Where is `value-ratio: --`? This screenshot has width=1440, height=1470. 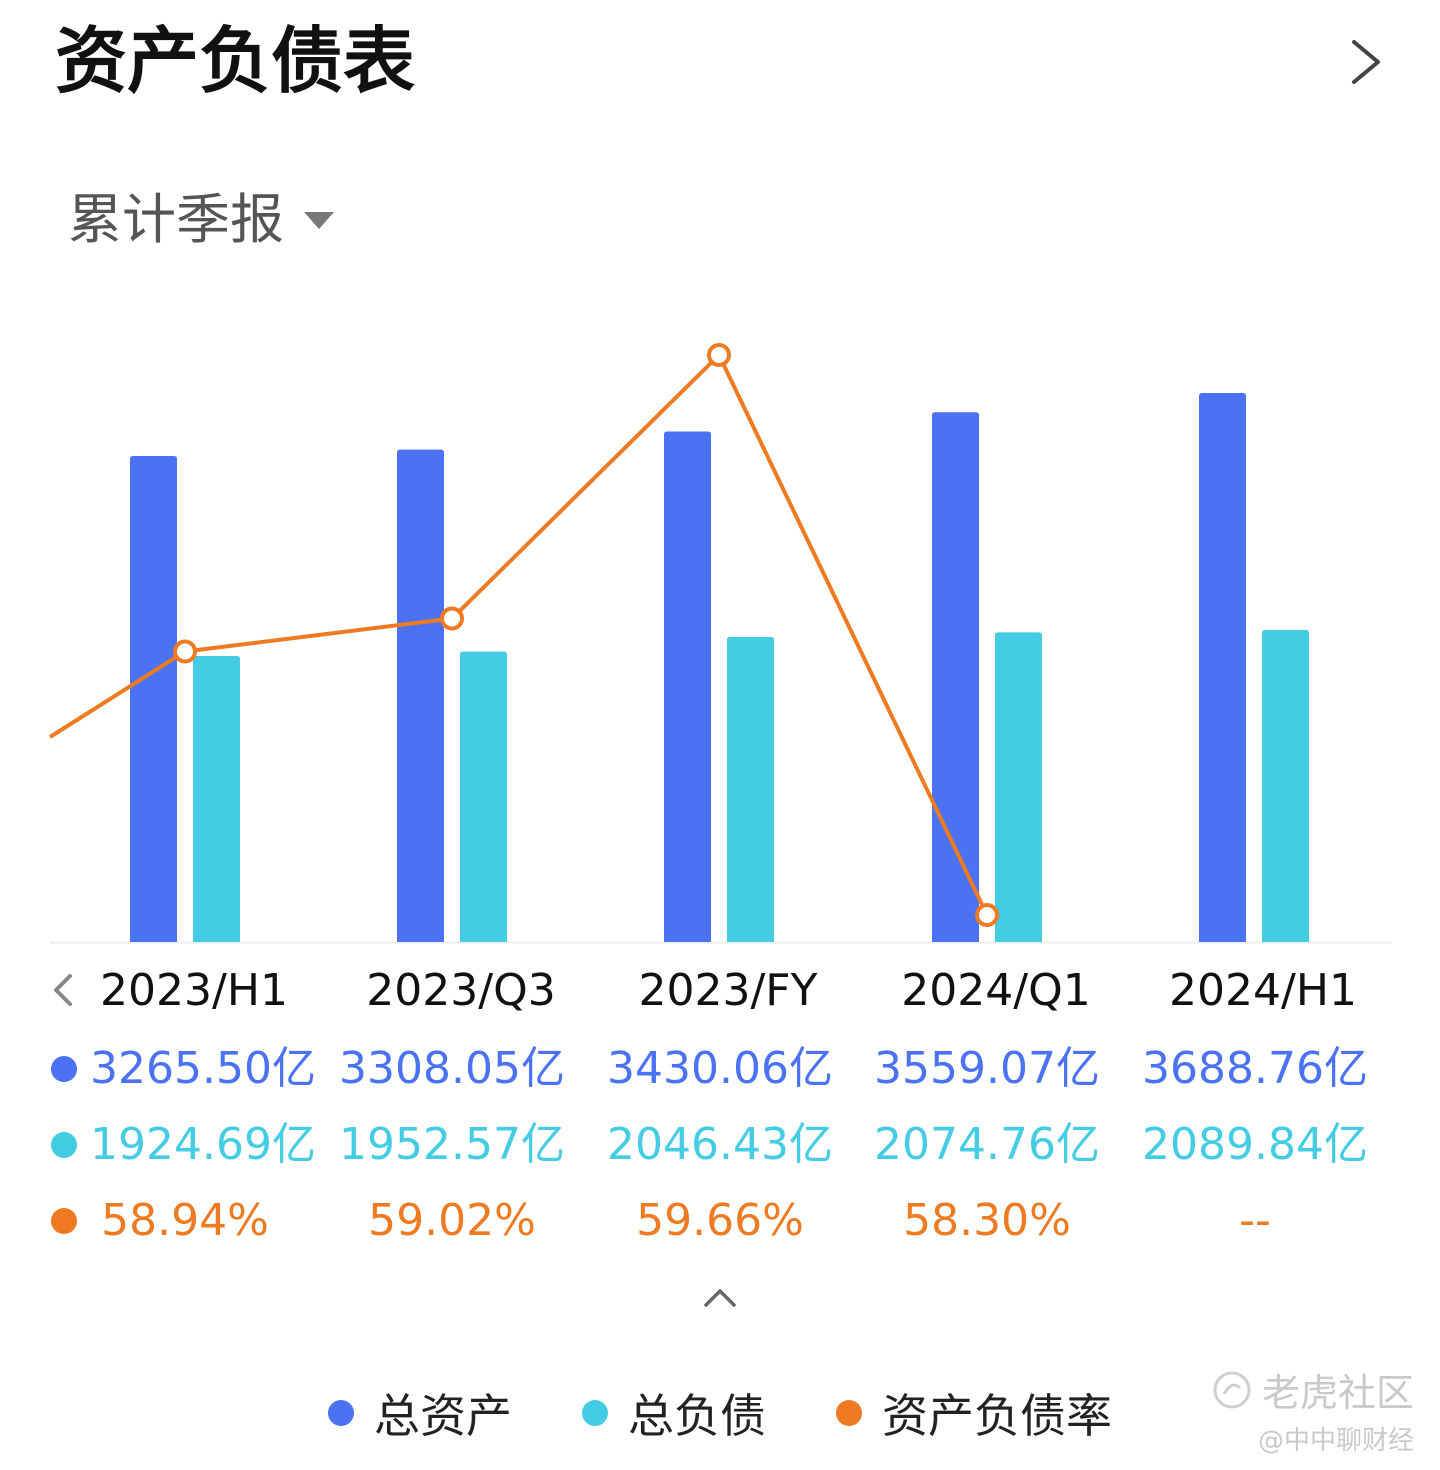 value-ratio: -- is located at coordinates (1255, 1220).